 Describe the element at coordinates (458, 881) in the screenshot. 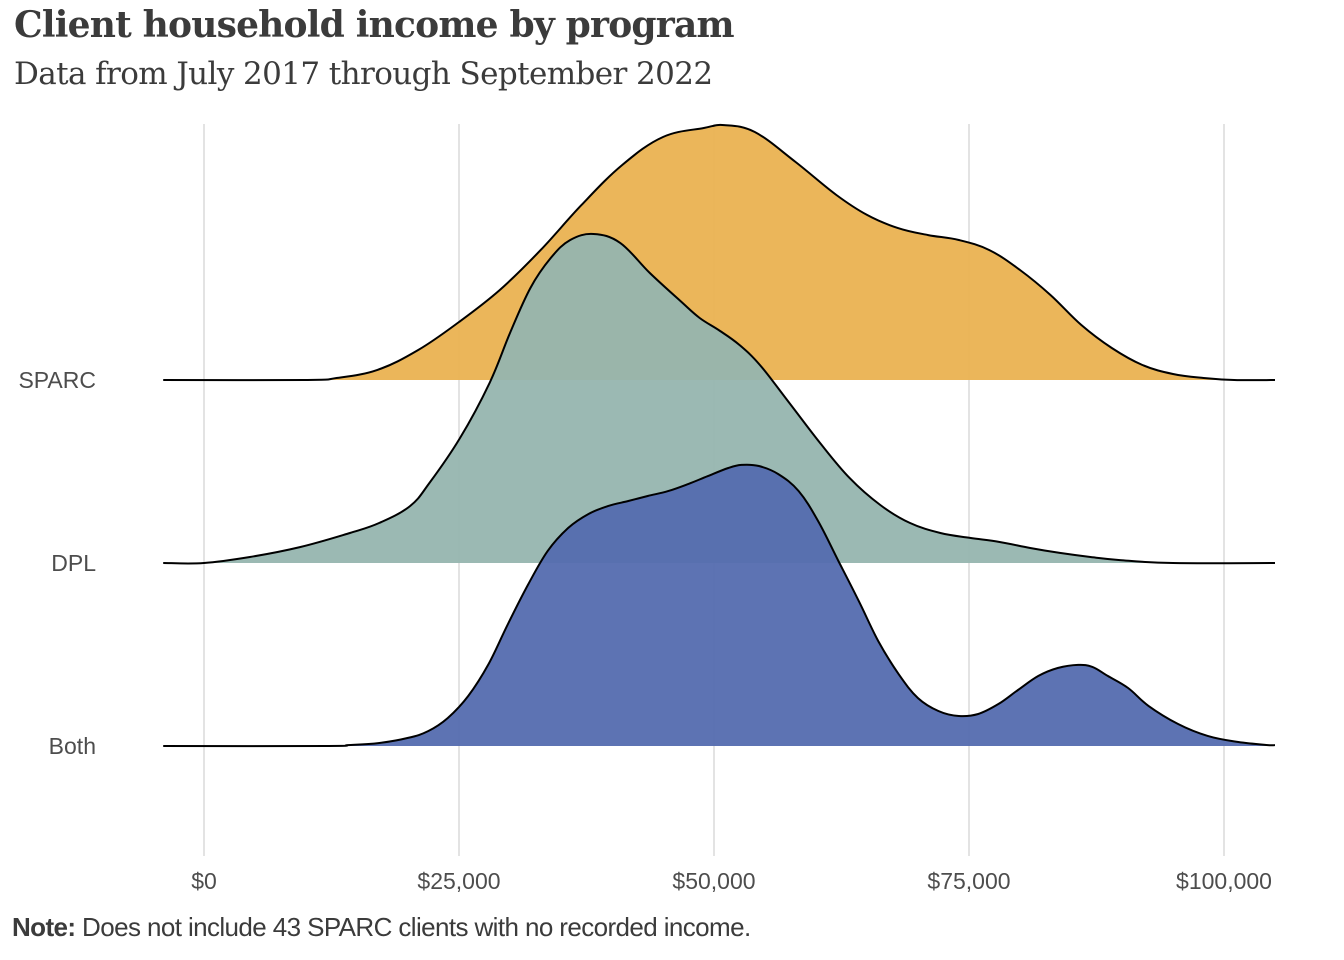

I see `x-tick-label: $25,000` at that location.